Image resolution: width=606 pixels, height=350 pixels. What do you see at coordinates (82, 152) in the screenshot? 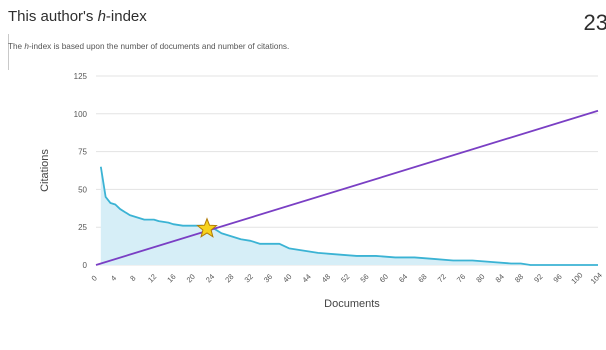
I see `y-tick-label-75: 75` at bounding box center [82, 152].